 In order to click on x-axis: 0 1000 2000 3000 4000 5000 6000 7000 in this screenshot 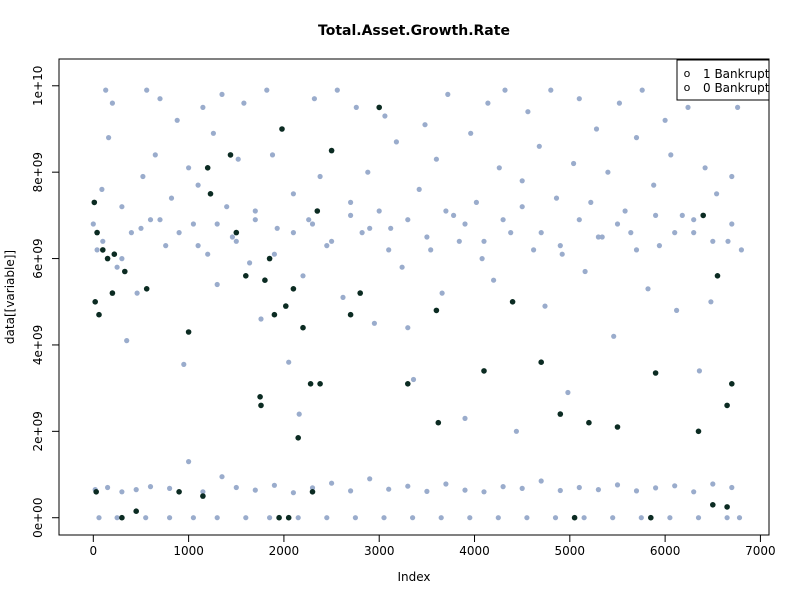, I will do `click(432, 546)`.